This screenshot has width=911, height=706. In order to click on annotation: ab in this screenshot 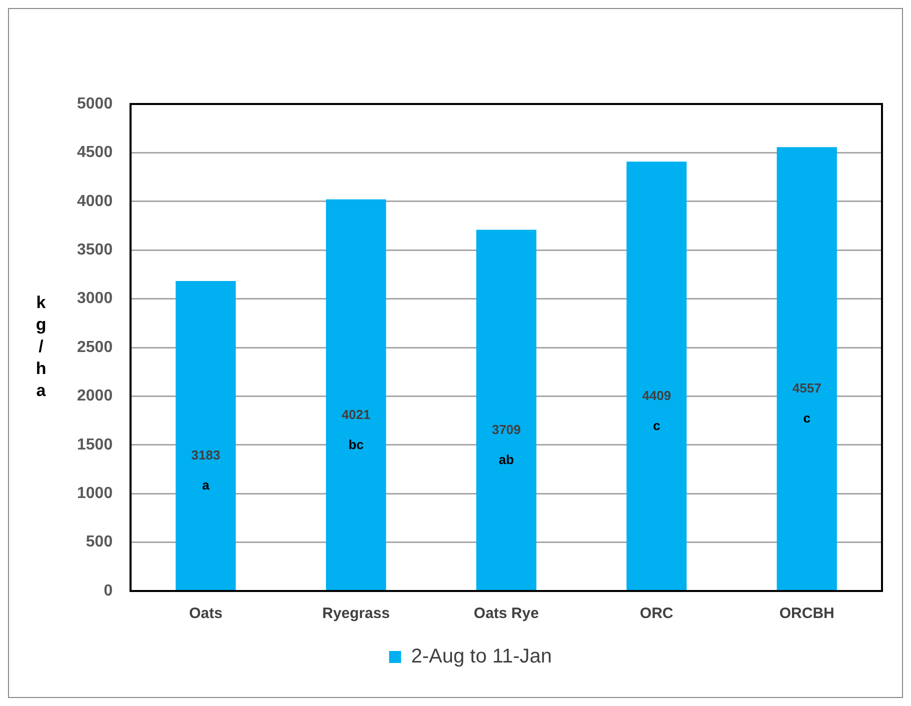, I will do `click(506, 459)`.